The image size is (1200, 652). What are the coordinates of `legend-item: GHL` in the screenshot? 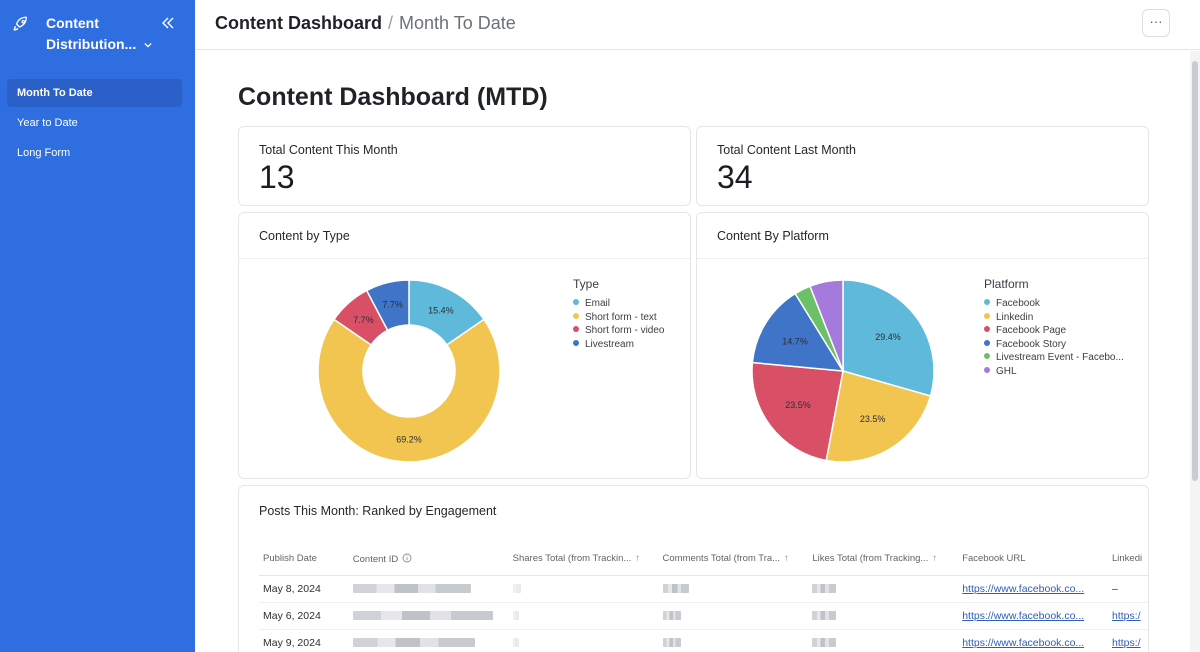 It's located at (1054, 372).